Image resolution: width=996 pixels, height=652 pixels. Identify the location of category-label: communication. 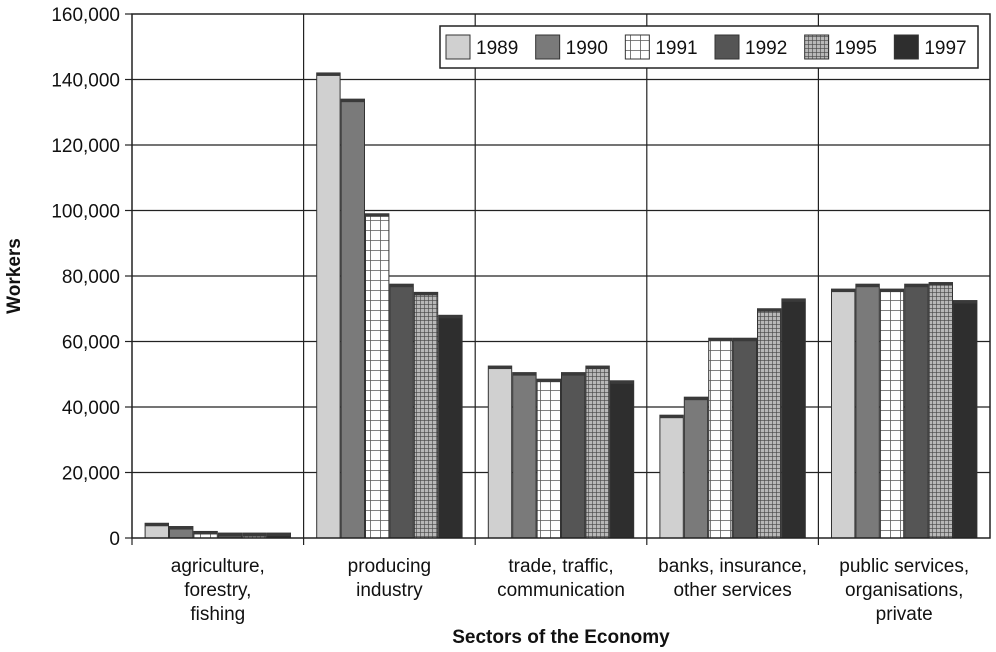
(561, 590).